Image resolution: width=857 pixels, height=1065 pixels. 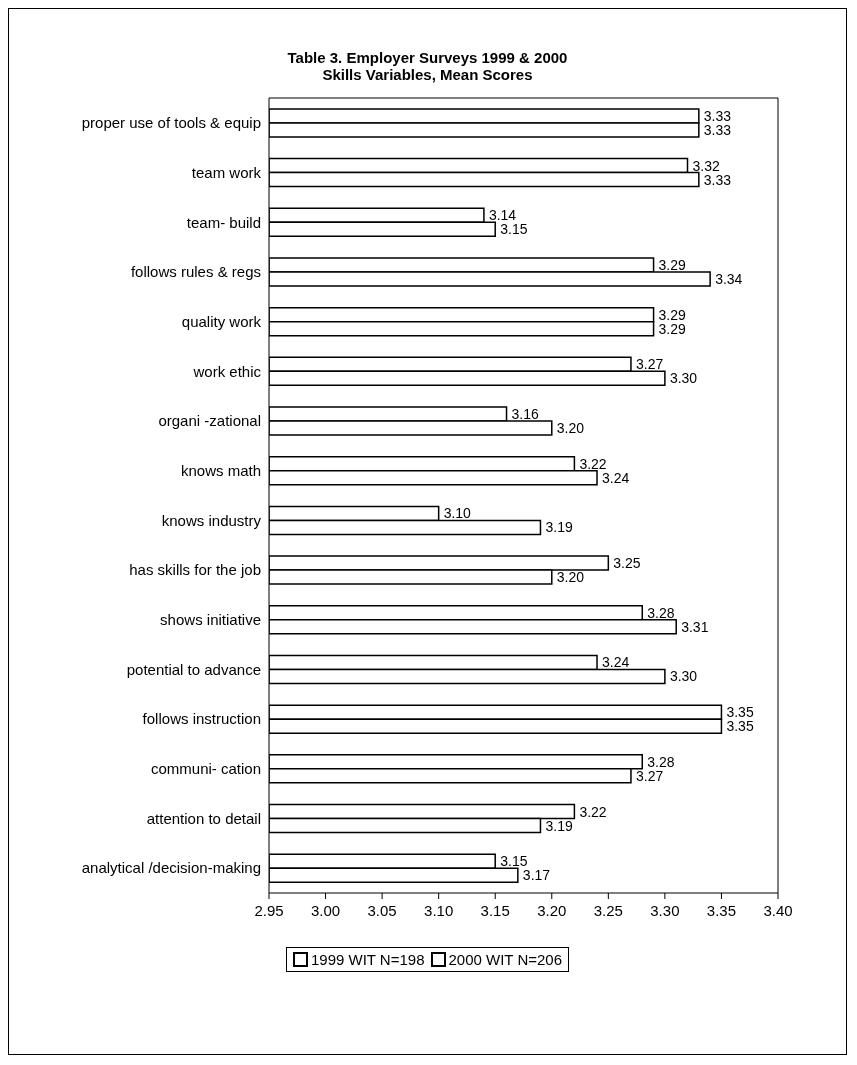 I want to click on x-tick-label: 3.10, so click(x=439, y=910).